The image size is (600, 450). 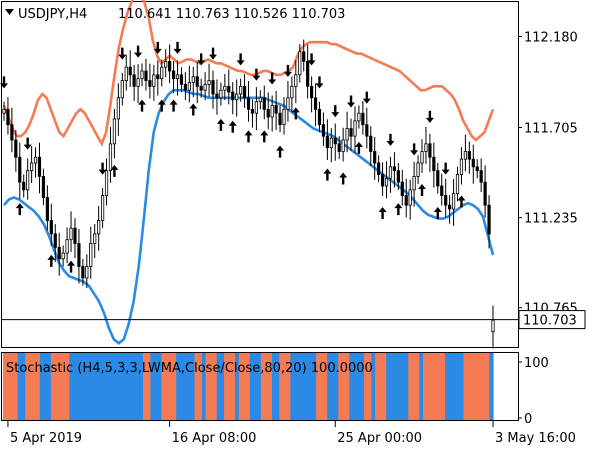 I want to click on time-tick-label: 3 May 16:00, so click(x=535, y=438).